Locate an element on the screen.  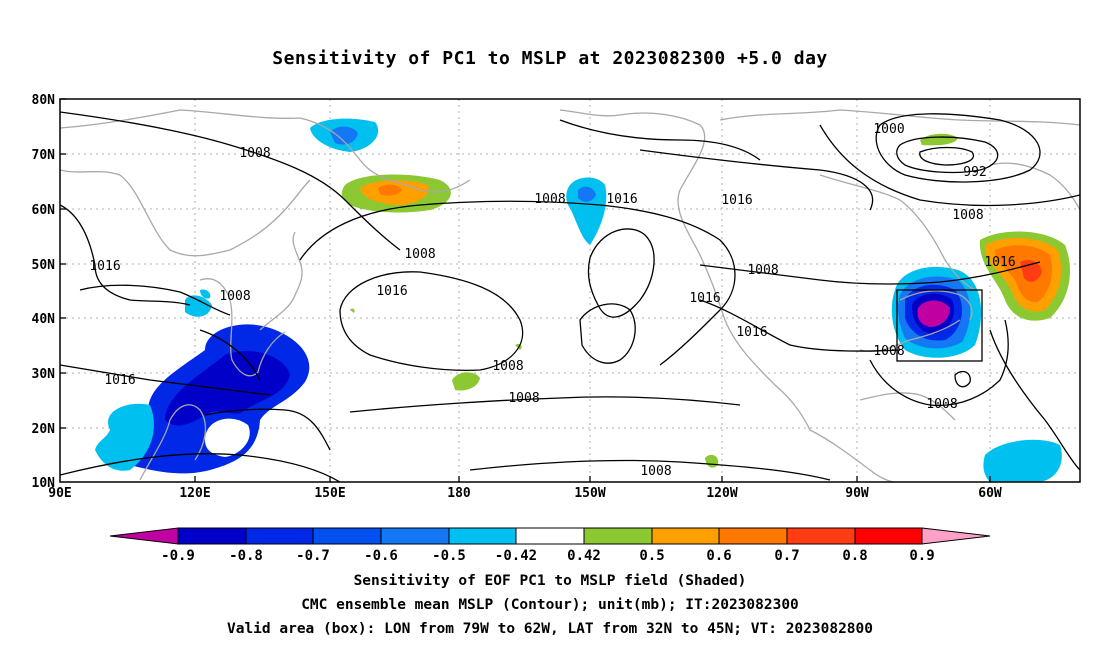
colorbar-label: 0.5 is located at coordinates (651, 556).